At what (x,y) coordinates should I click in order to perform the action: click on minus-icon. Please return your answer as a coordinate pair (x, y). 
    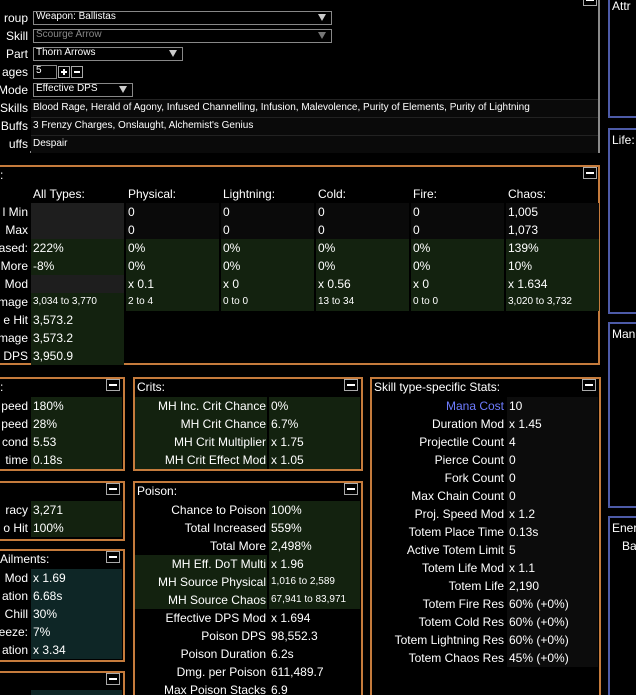
    Looking at the image, I should click on (590, 0).